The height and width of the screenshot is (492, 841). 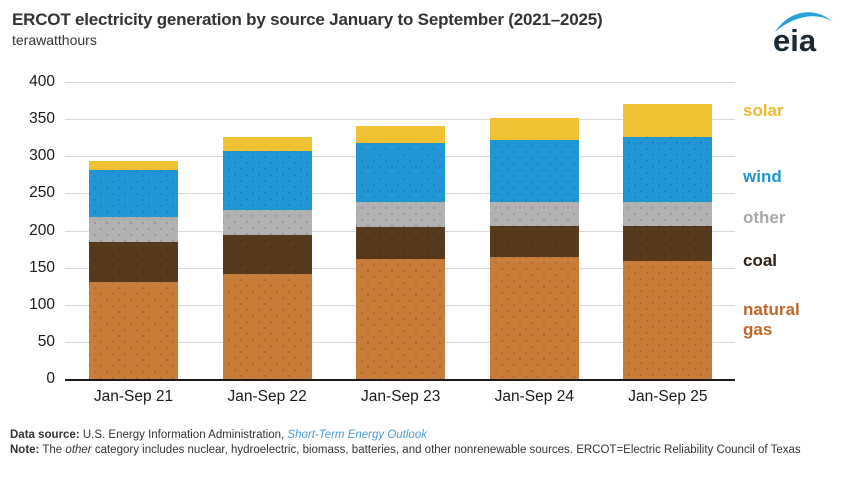 What do you see at coordinates (42, 156) in the screenshot?
I see `y-tick-label-300: 300` at bounding box center [42, 156].